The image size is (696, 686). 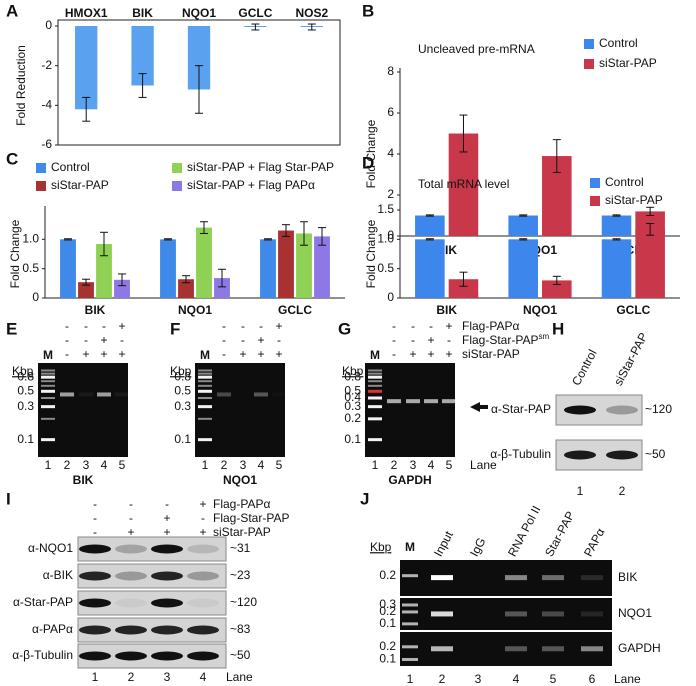 I want to click on y-tick-label: -6, so click(x=46, y=144).